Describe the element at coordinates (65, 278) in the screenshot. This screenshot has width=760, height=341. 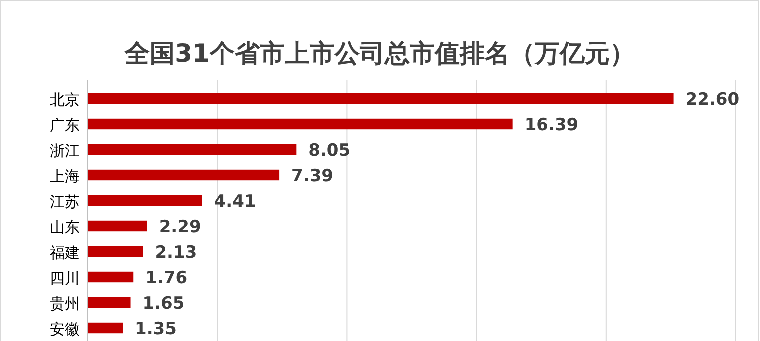
I see `y-tick-label: 四川` at that location.